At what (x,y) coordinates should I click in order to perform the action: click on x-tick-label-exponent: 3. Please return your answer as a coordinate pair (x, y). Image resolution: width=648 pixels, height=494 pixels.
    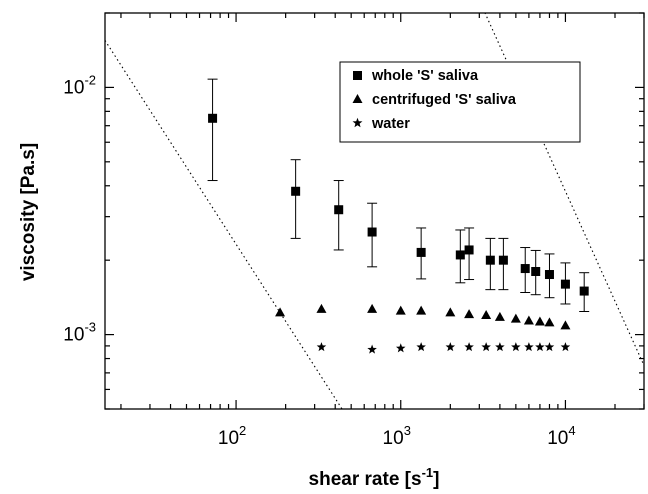
    Looking at the image, I should click on (407, 430).